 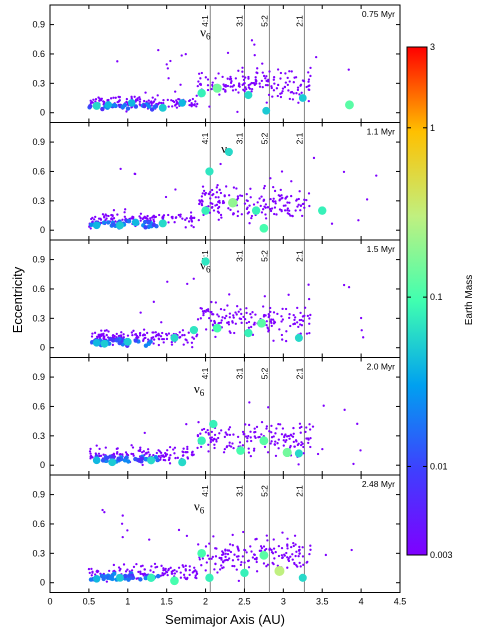 What do you see at coordinates (38, 25) in the screenshot?
I see `y-tick-label: 0.9` at bounding box center [38, 25].